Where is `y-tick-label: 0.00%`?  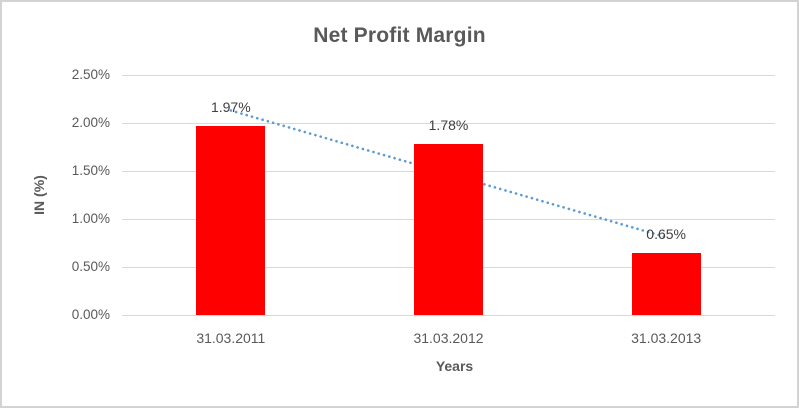
y-tick-label: 0.00% is located at coordinates (90, 314).